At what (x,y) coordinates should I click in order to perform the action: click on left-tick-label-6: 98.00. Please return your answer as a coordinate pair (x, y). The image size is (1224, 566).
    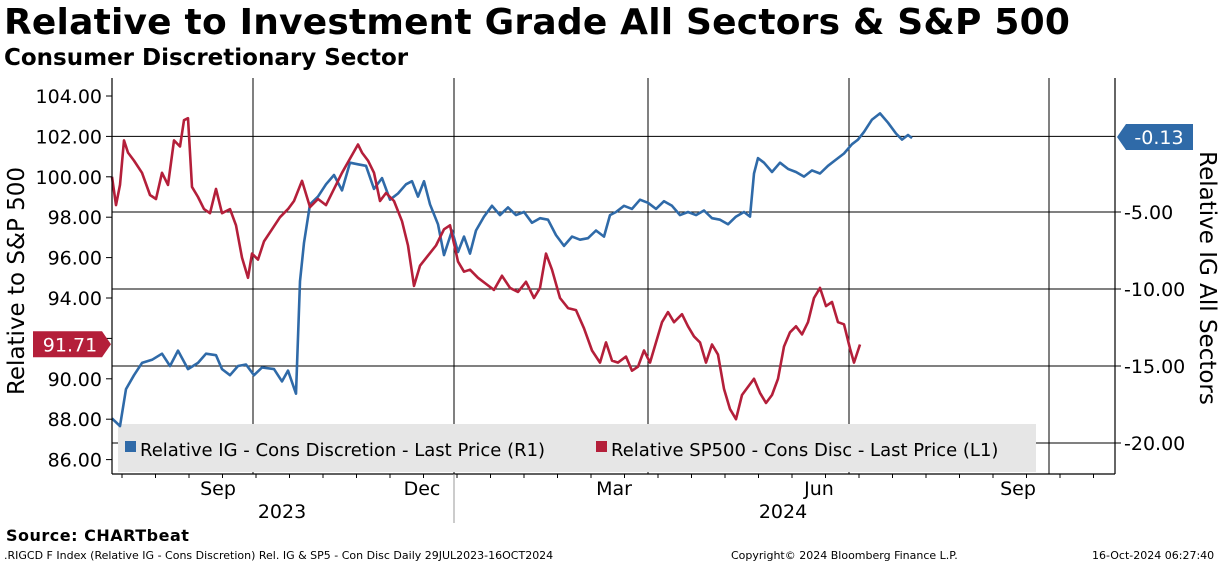
    Looking at the image, I should click on (75, 218).